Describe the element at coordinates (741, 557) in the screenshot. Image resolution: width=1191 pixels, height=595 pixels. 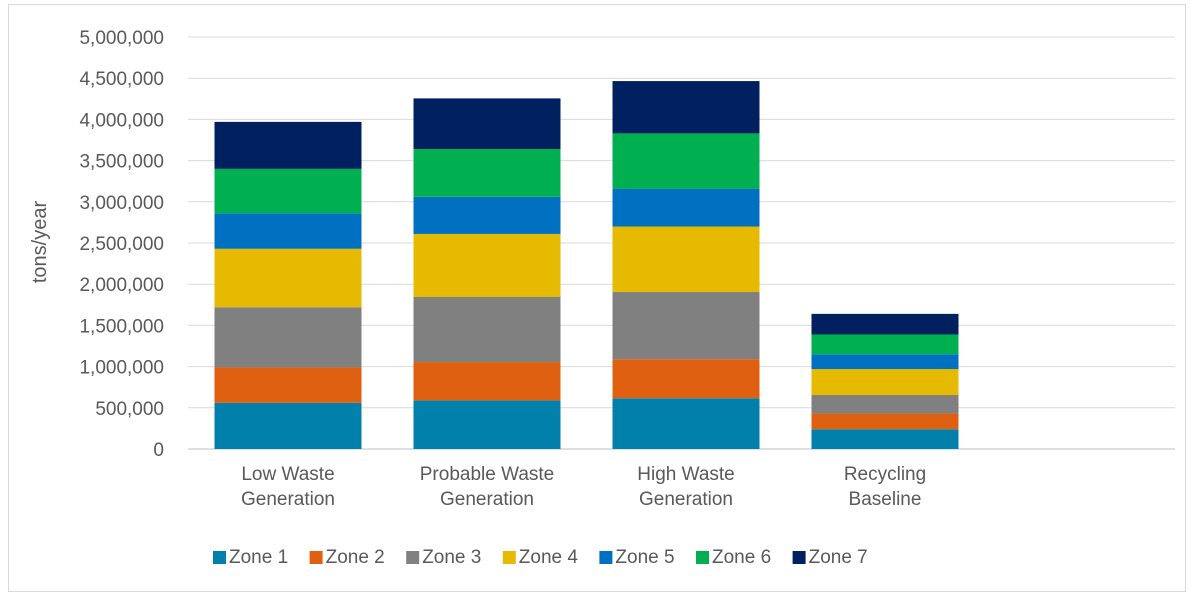
I see `legend-label: Zone 6` at that location.